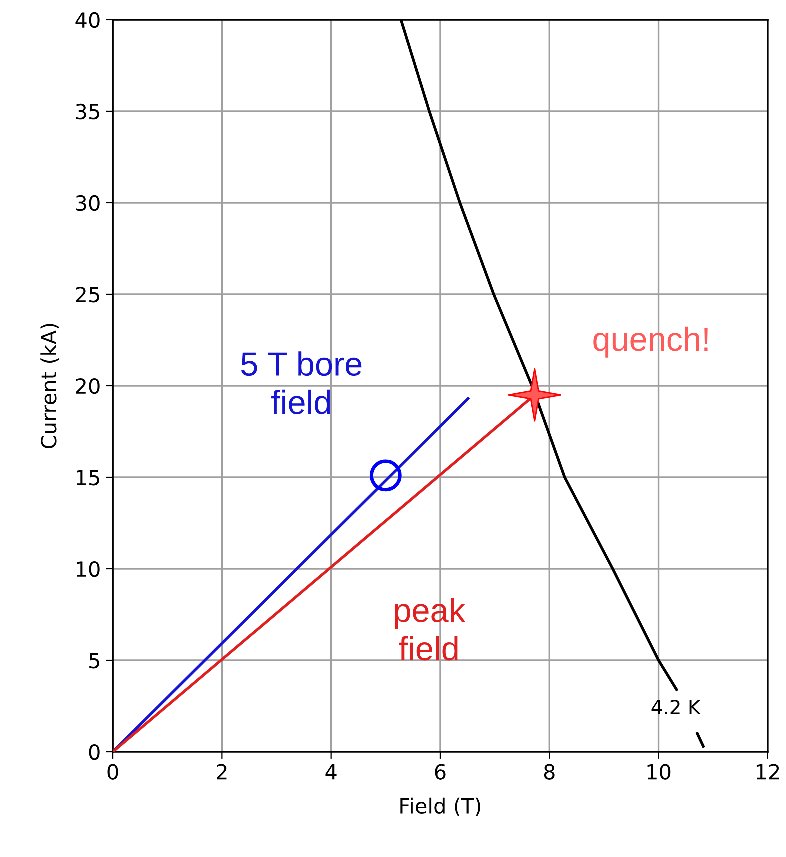  What do you see at coordinates (549, 772) in the screenshot?
I see `x-tick-label: 8` at bounding box center [549, 772].